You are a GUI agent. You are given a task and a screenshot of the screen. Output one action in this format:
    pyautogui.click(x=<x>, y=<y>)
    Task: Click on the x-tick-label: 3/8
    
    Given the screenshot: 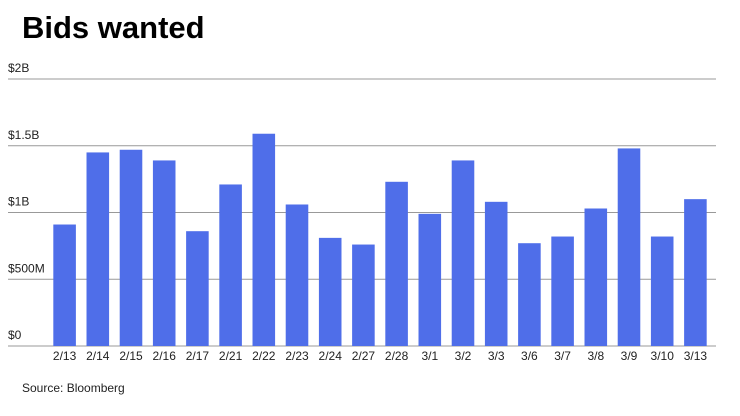 What is the action you would take?
    pyautogui.click(x=595, y=356)
    